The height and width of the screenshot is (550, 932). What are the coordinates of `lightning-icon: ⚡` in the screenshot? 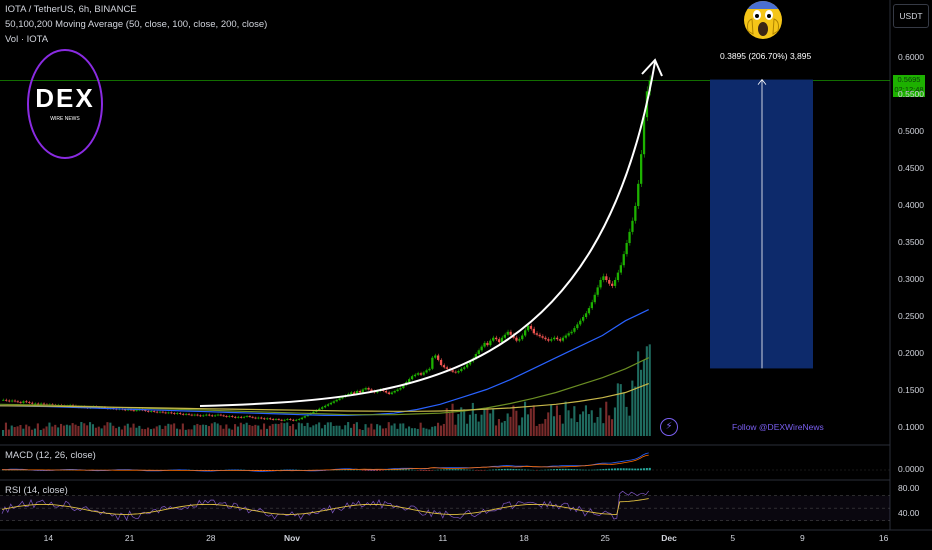 It's located at (669, 427).